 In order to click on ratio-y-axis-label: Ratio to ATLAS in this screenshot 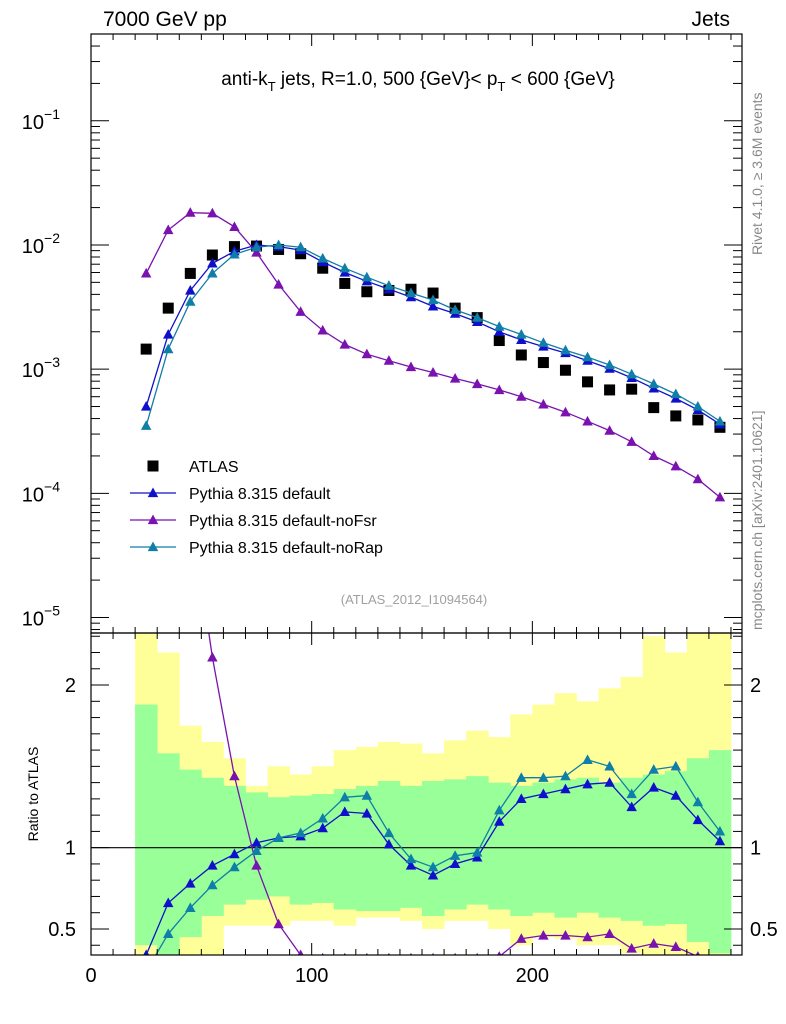, I will do `click(33, 794)`.